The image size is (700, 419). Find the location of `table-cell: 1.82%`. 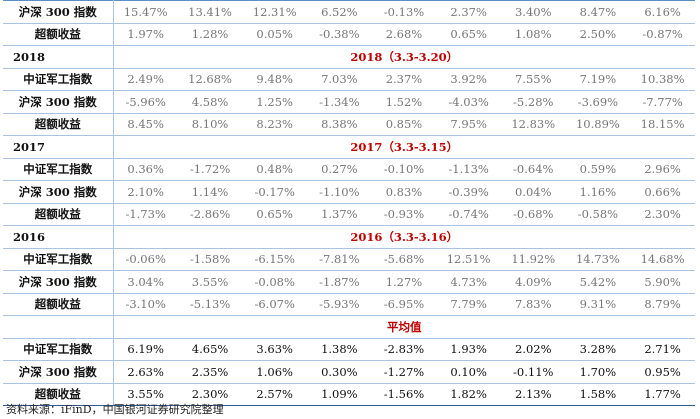

table-cell: 1.82% is located at coordinates (468, 394).